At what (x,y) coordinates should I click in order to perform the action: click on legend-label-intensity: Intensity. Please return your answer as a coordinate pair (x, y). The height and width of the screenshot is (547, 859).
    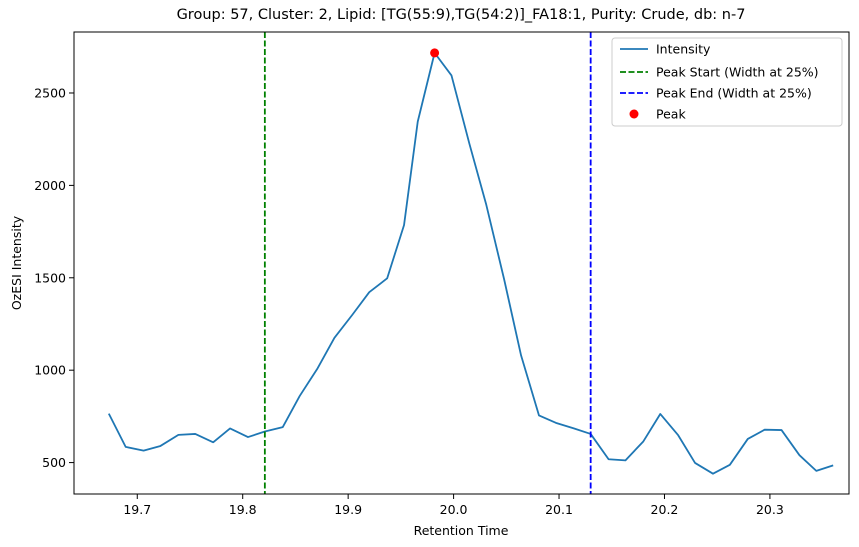
    Looking at the image, I should click on (683, 49).